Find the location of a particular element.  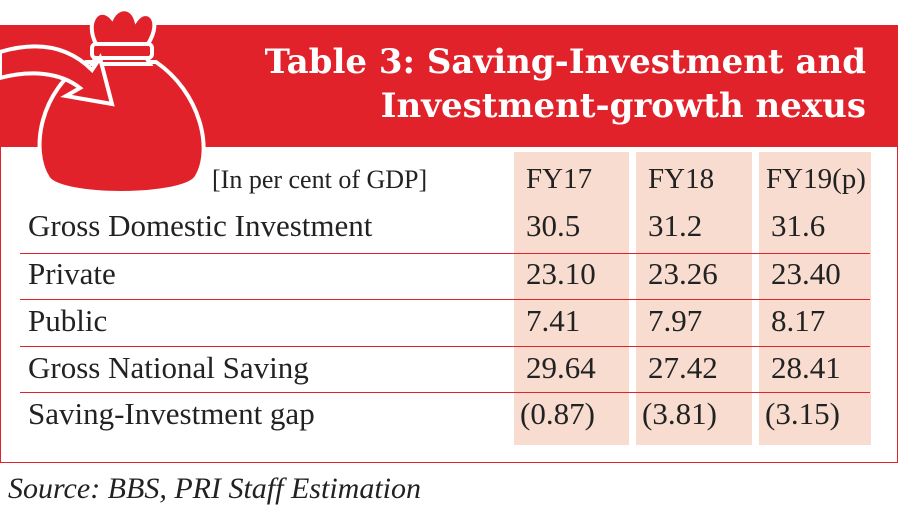

table-cell: 23.10 is located at coordinates (561, 273).